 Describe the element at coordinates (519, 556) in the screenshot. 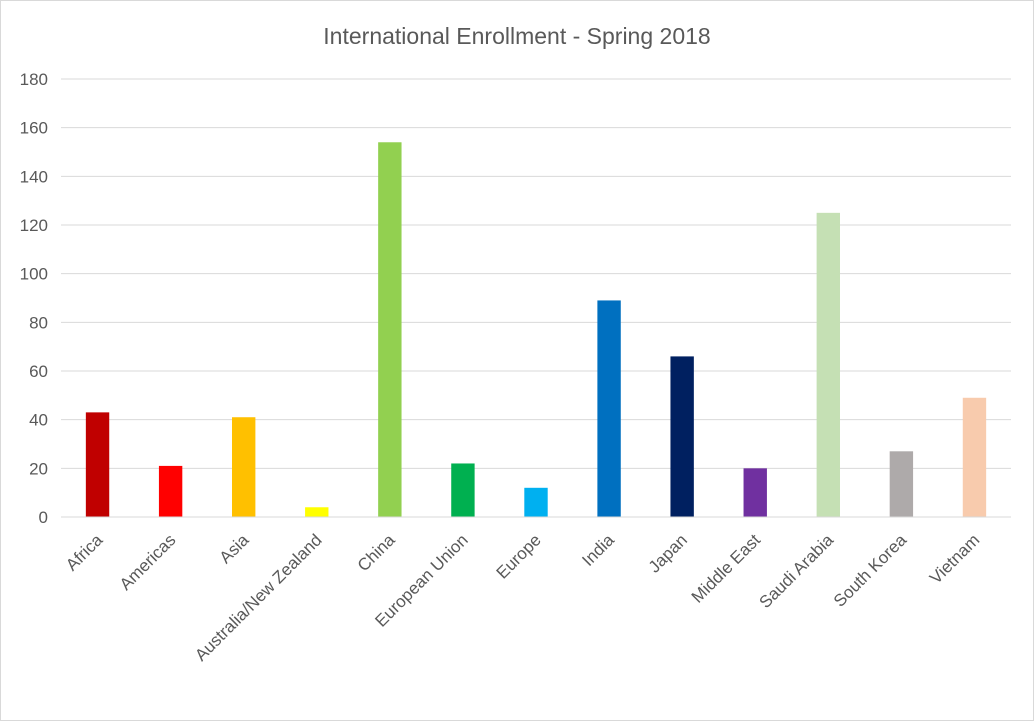

I see `x-tick-label: Europe` at that location.